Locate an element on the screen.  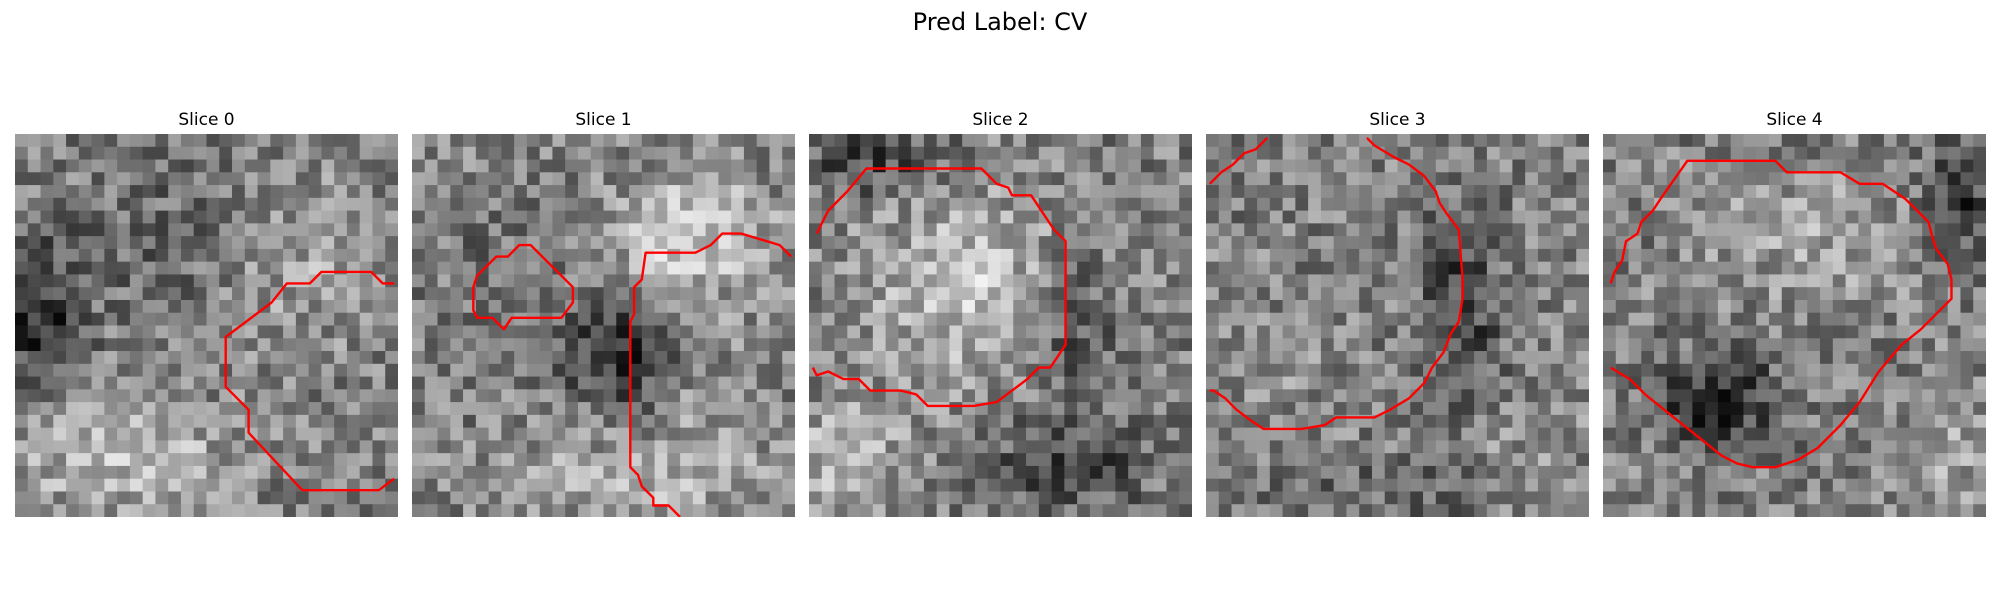
slice-title: Slice 4 is located at coordinates (1794, 120).